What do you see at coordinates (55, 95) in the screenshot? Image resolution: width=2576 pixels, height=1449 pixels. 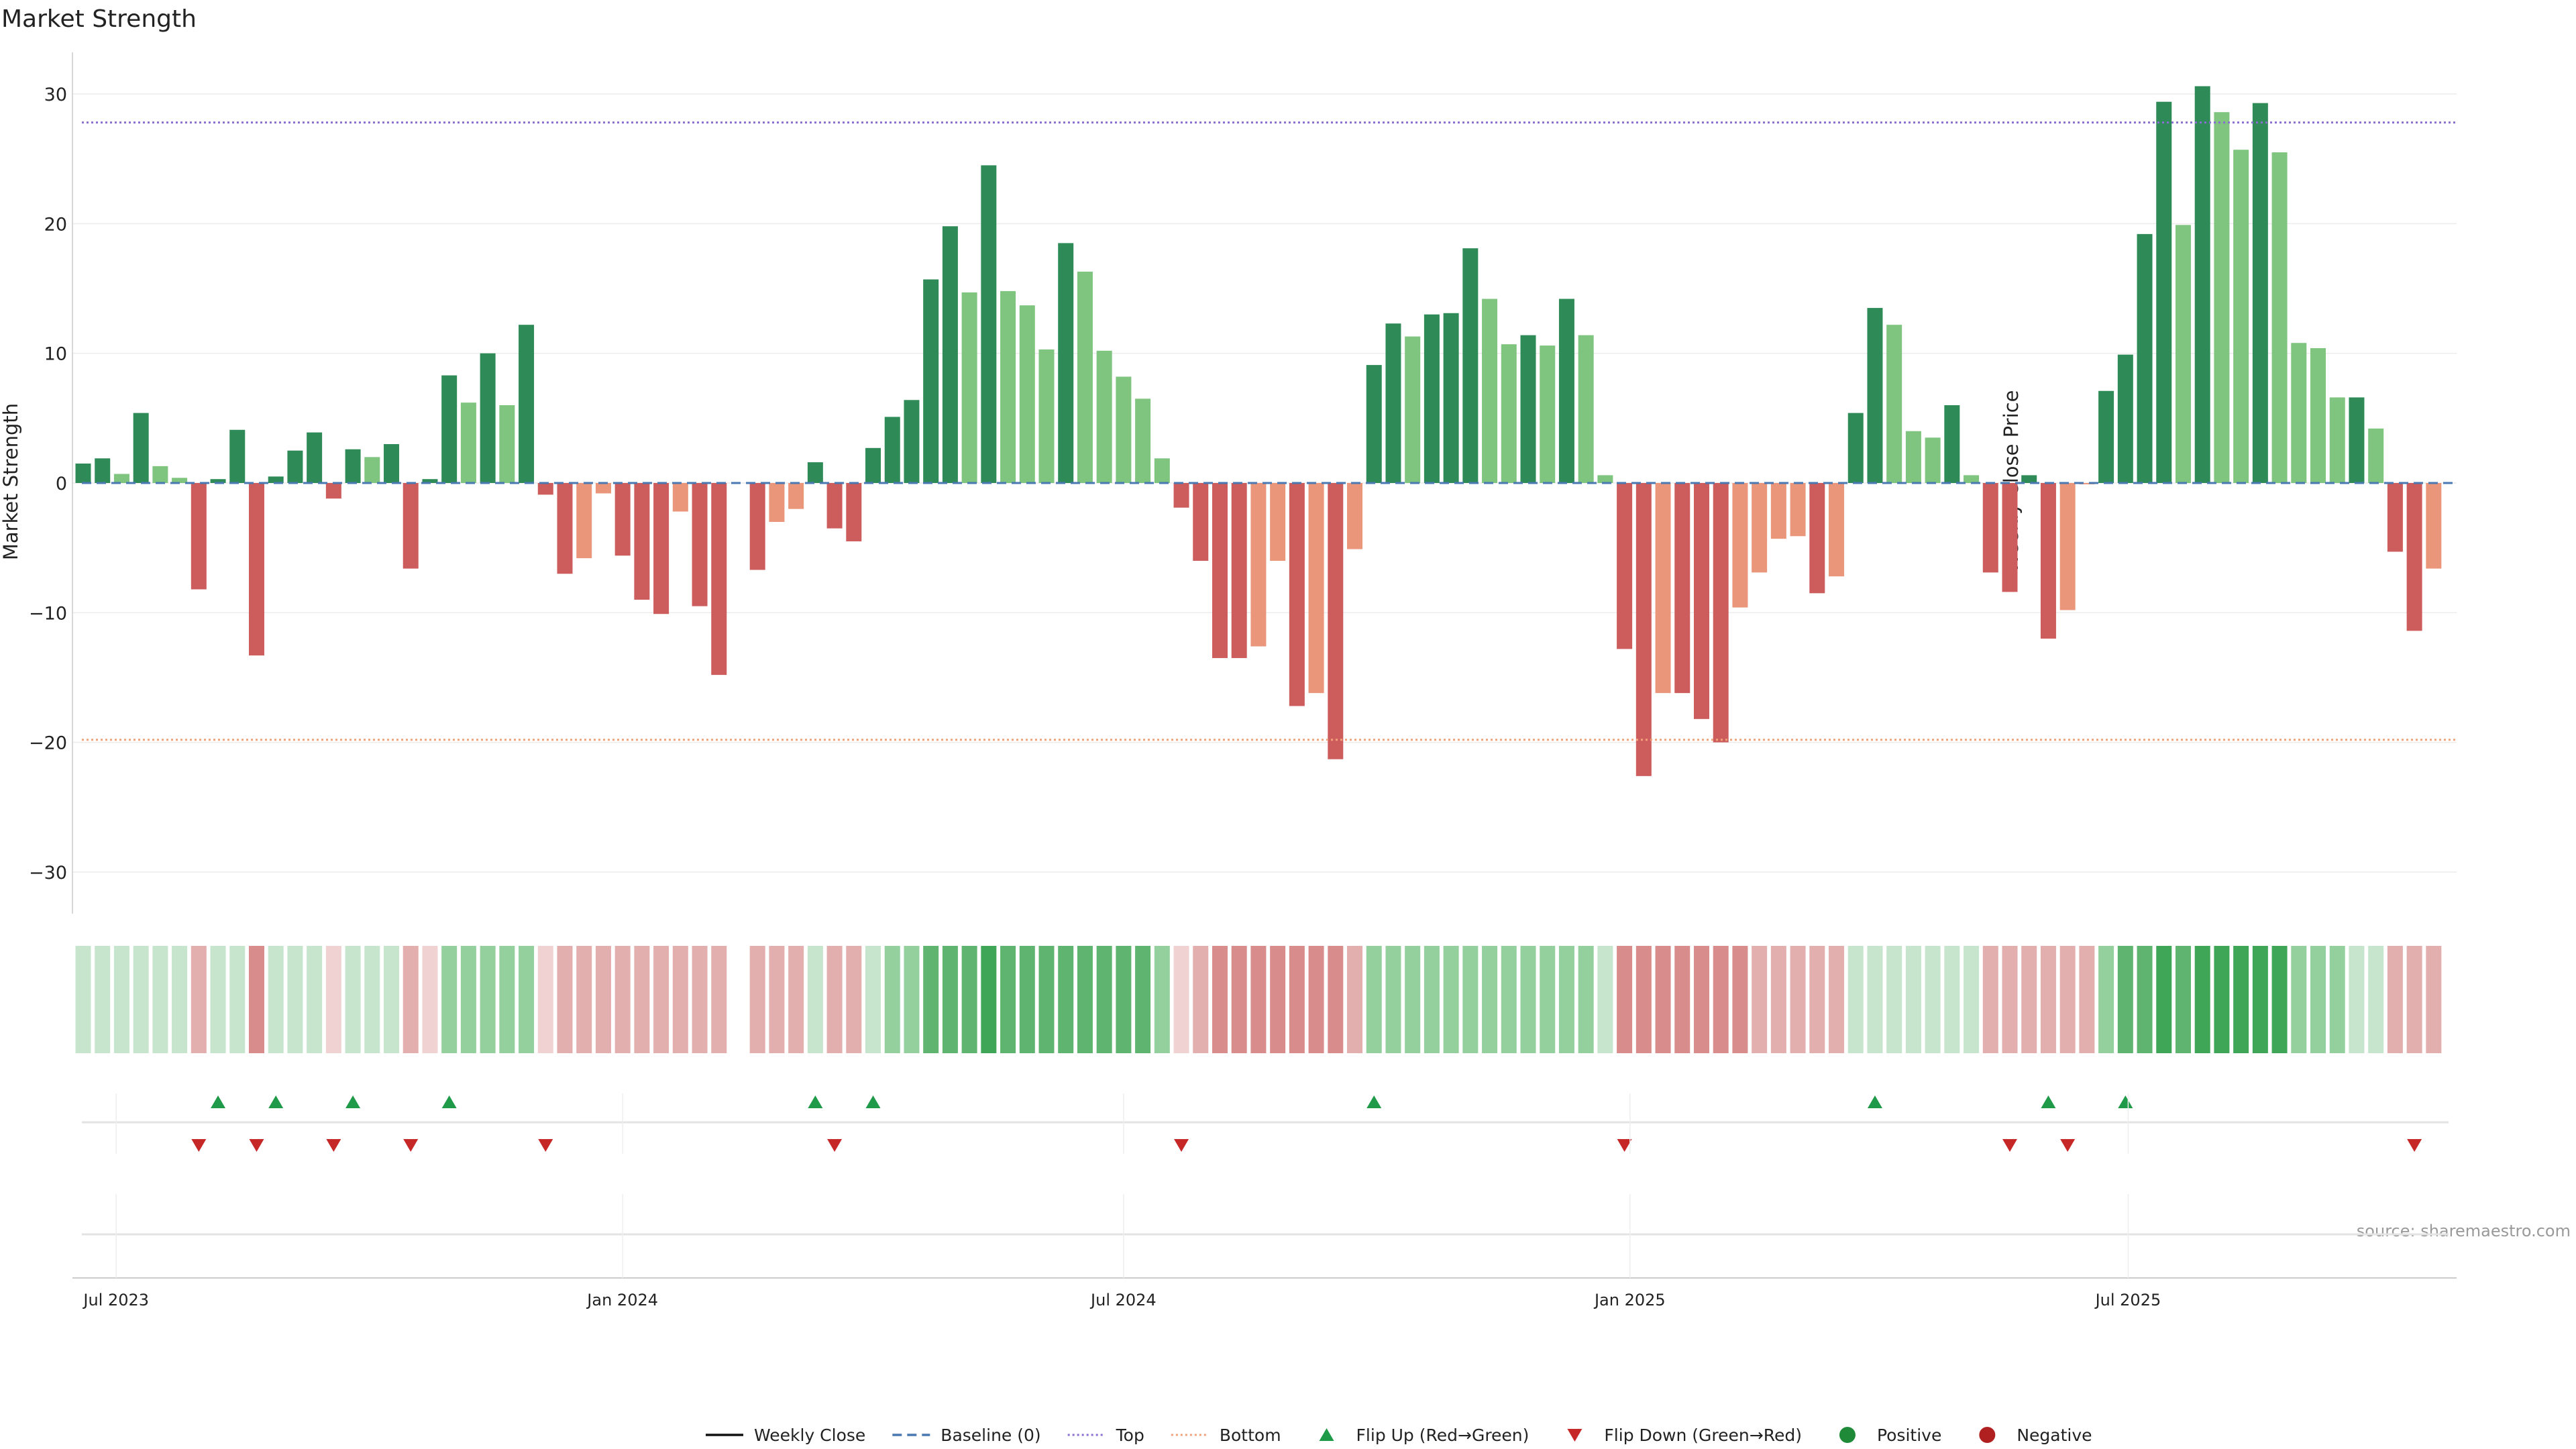 I see `y-left-tick-label: 30` at bounding box center [55, 95].